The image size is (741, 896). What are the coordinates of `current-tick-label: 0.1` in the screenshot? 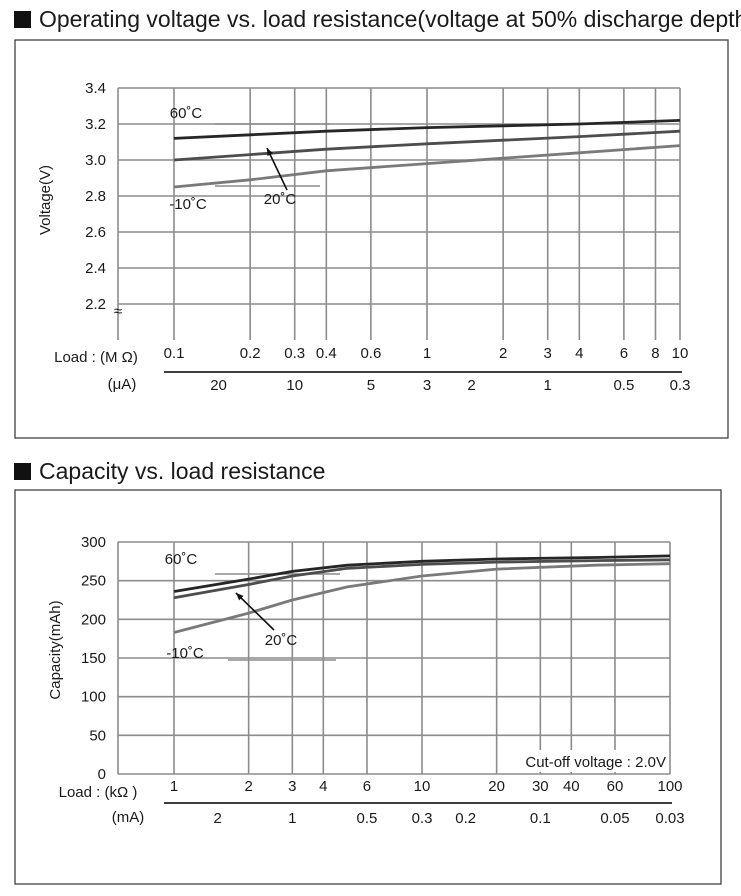 It's located at (540, 818).